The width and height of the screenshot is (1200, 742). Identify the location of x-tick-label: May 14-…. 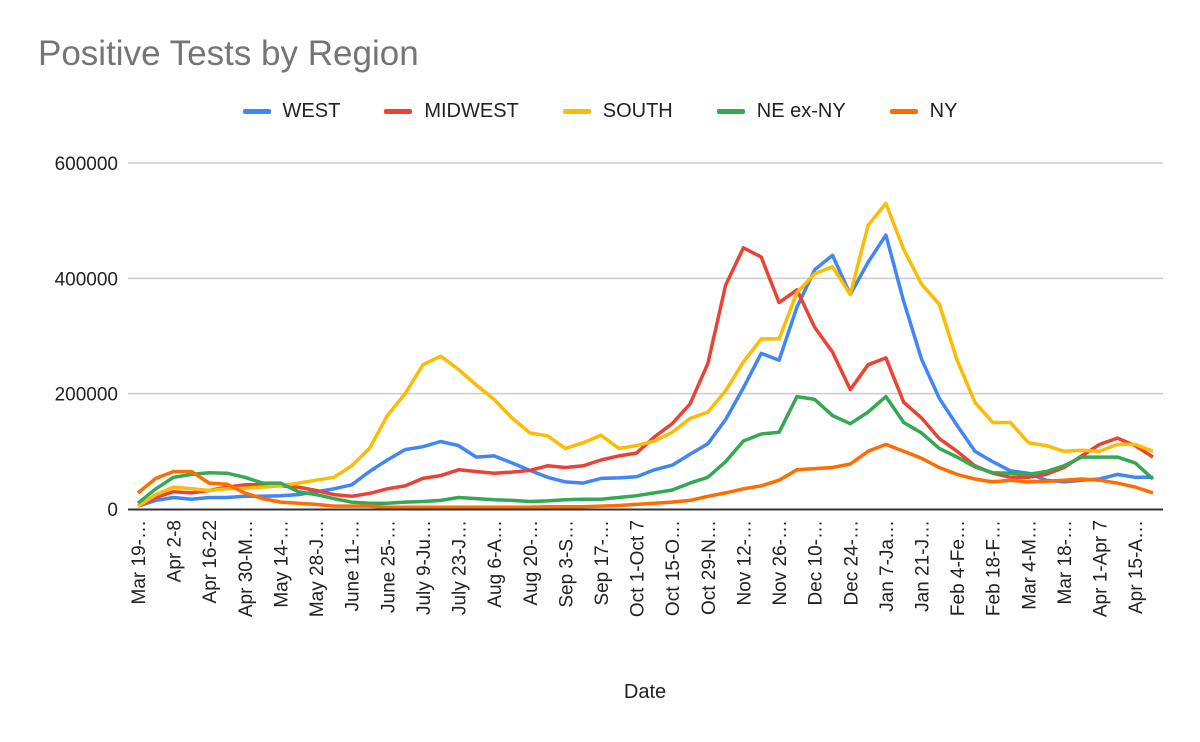
(281, 564).